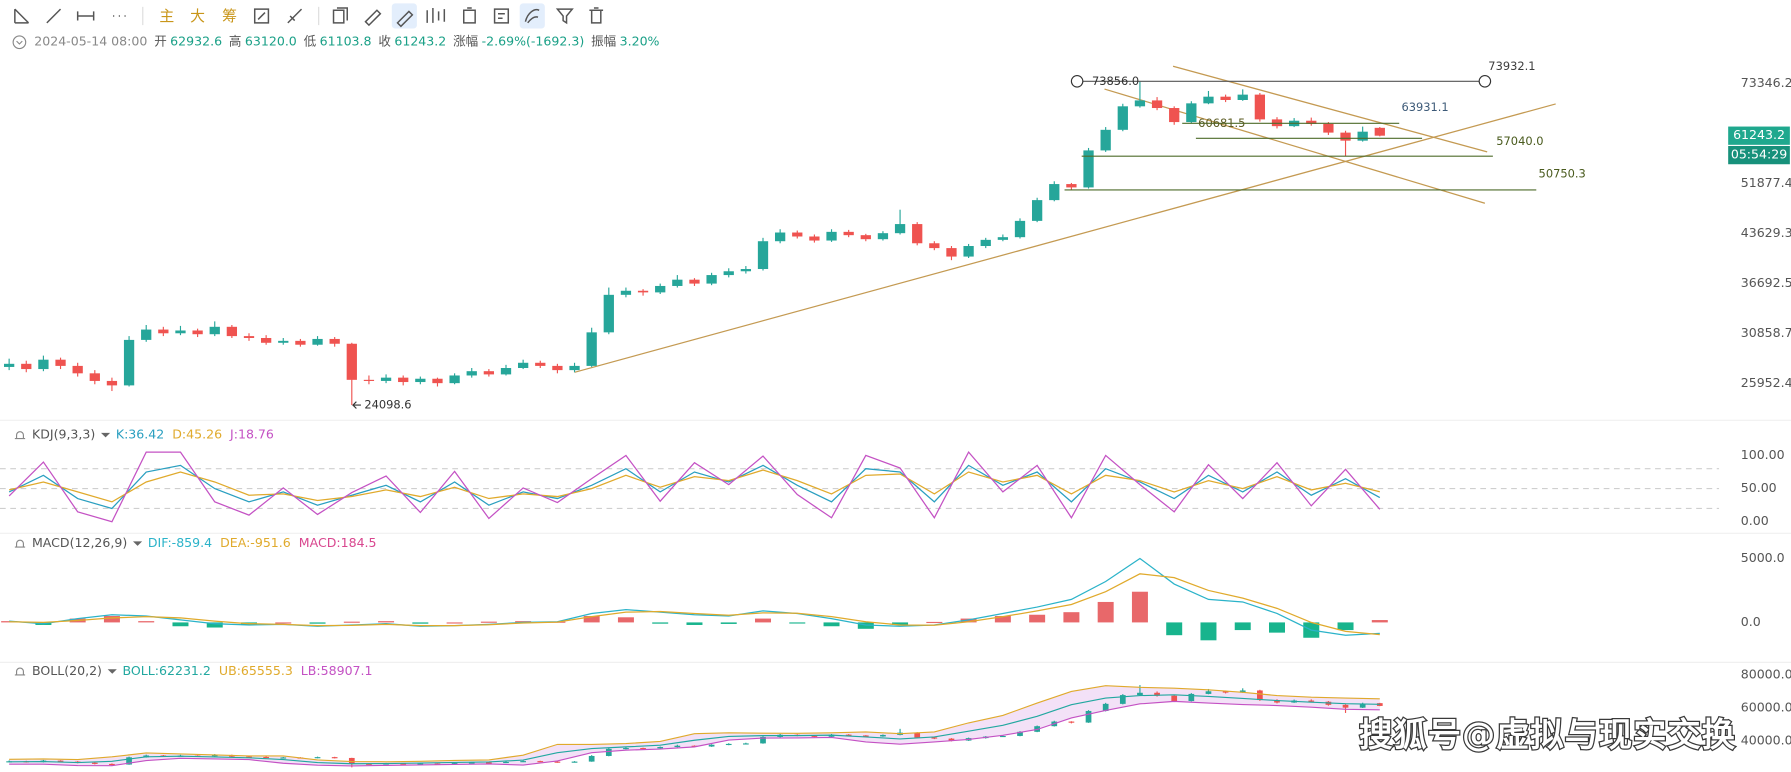 This screenshot has width=1791, height=772. Describe the element at coordinates (1766, 706) in the screenshot. I see `y-tick-label: 60000.0` at that location.